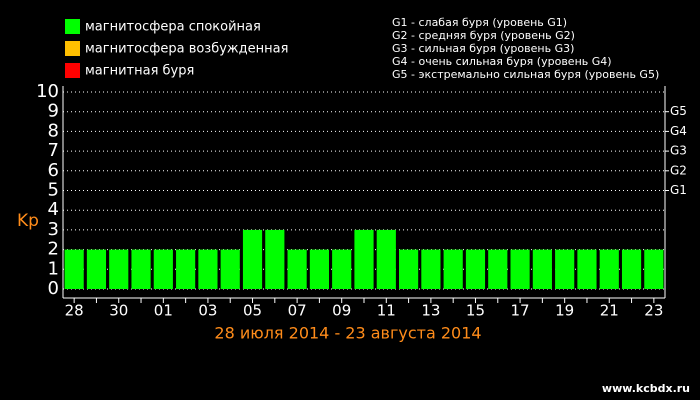  I want to click on x-tick-label: 28, so click(74, 311).